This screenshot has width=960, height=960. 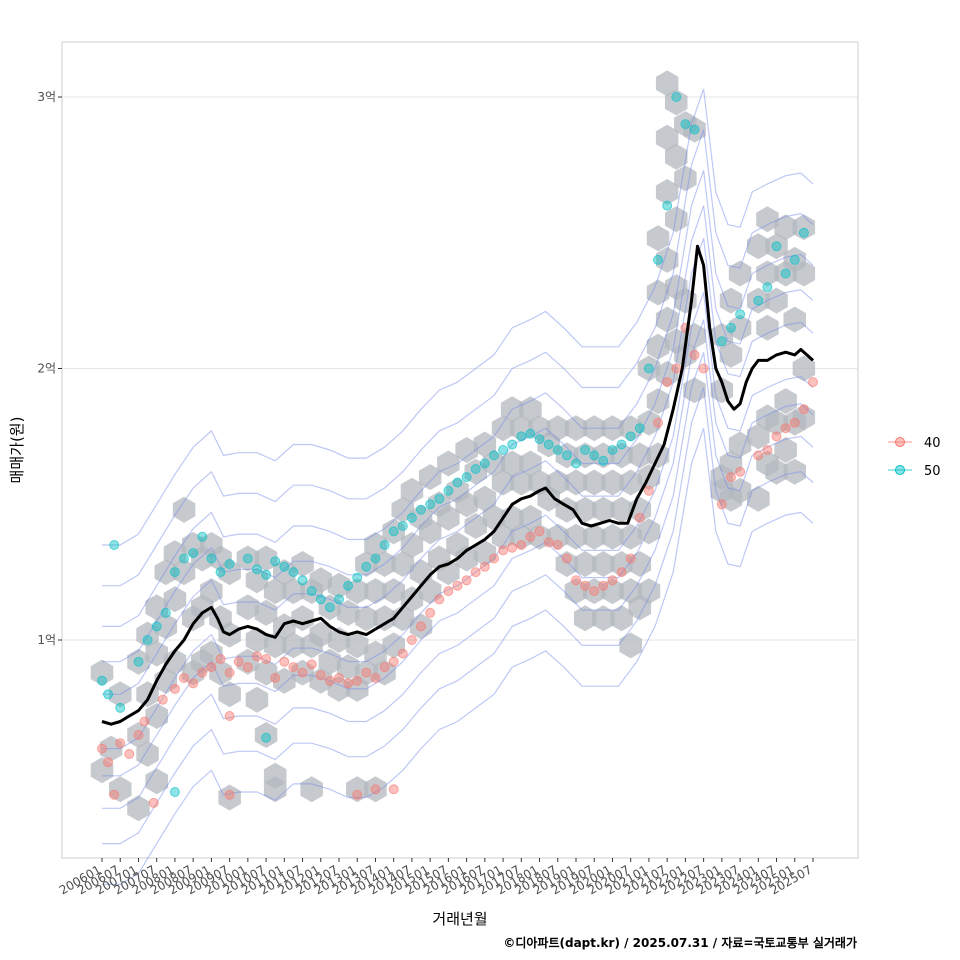 What do you see at coordinates (932, 471) in the screenshot?
I see `legend-label-50: 50` at bounding box center [932, 471].